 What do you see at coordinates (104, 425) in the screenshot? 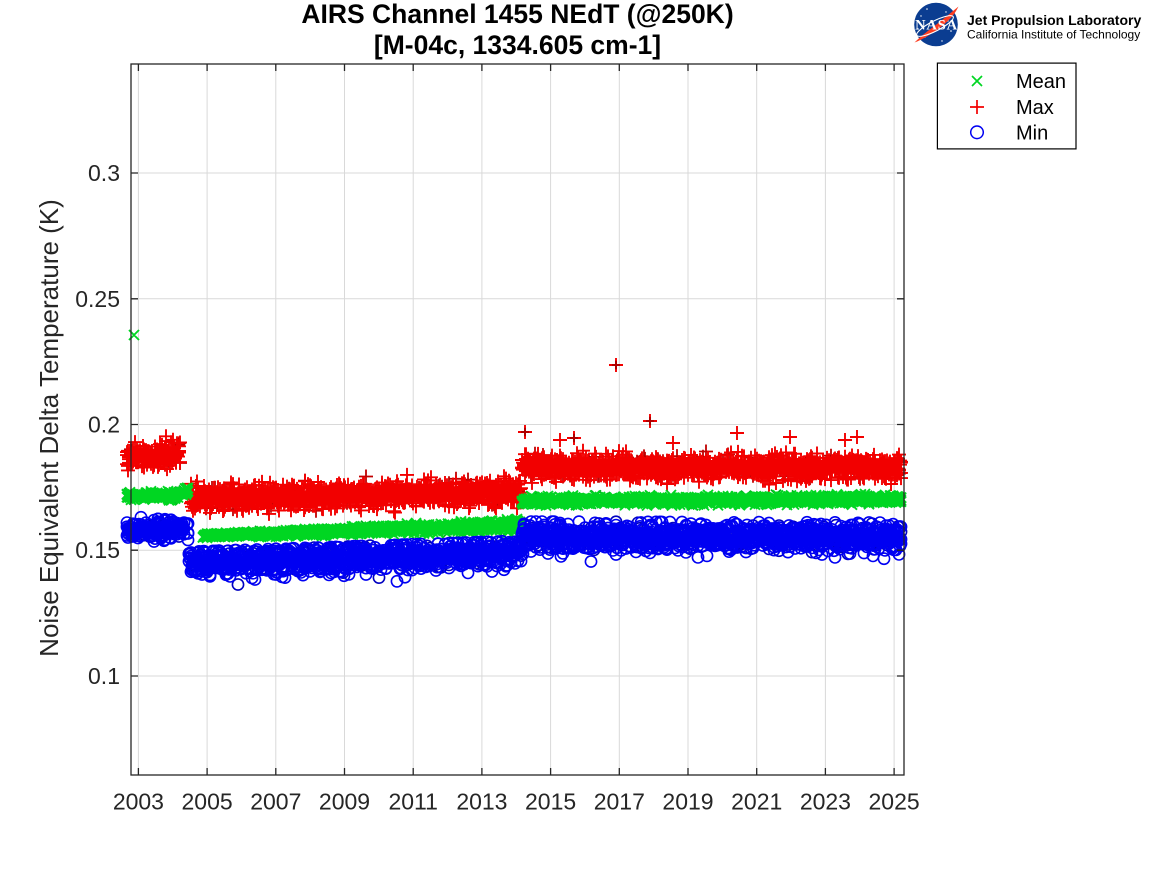
I see `svg-text: 0.2` at bounding box center [104, 425].